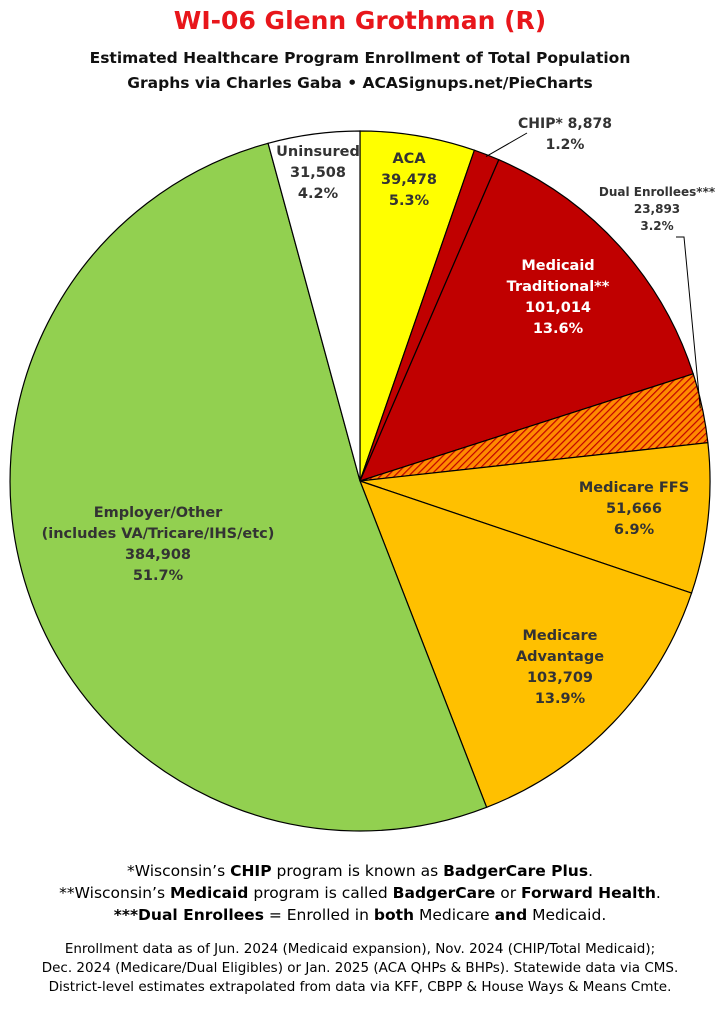 The image size is (720, 1010). I want to click on slice-label-aca: ACA 39,478 5.3%, so click(409, 180).